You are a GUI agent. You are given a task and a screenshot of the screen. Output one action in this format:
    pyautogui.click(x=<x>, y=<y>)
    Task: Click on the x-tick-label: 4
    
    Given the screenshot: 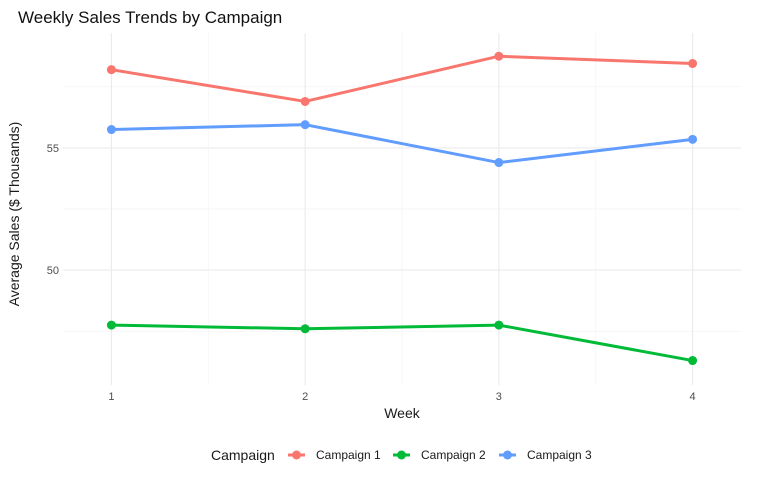 What is the action you would take?
    pyautogui.click(x=693, y=397)
    